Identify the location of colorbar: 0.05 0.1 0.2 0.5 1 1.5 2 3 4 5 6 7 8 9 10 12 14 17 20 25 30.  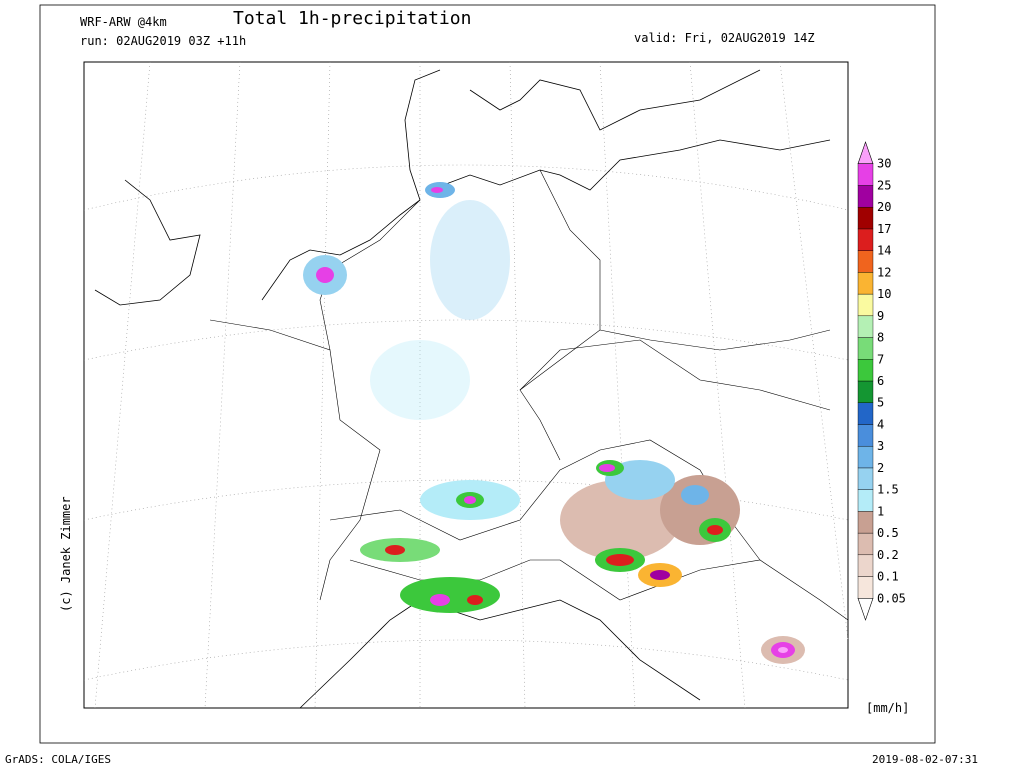
(881, 381).